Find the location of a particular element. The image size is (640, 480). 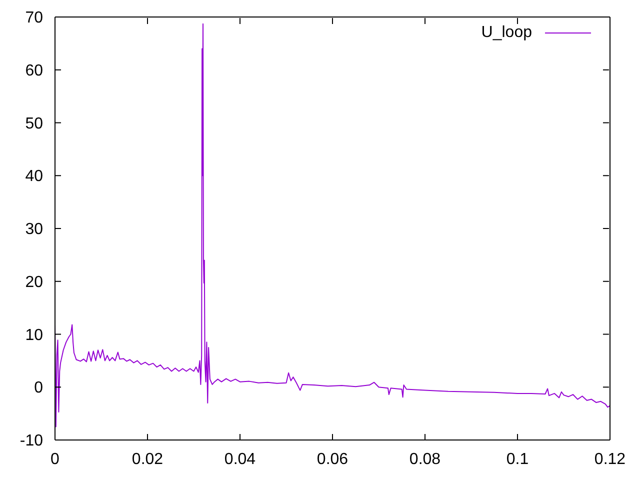

y-tick-label: 60 is located at coordinates (34, 71).